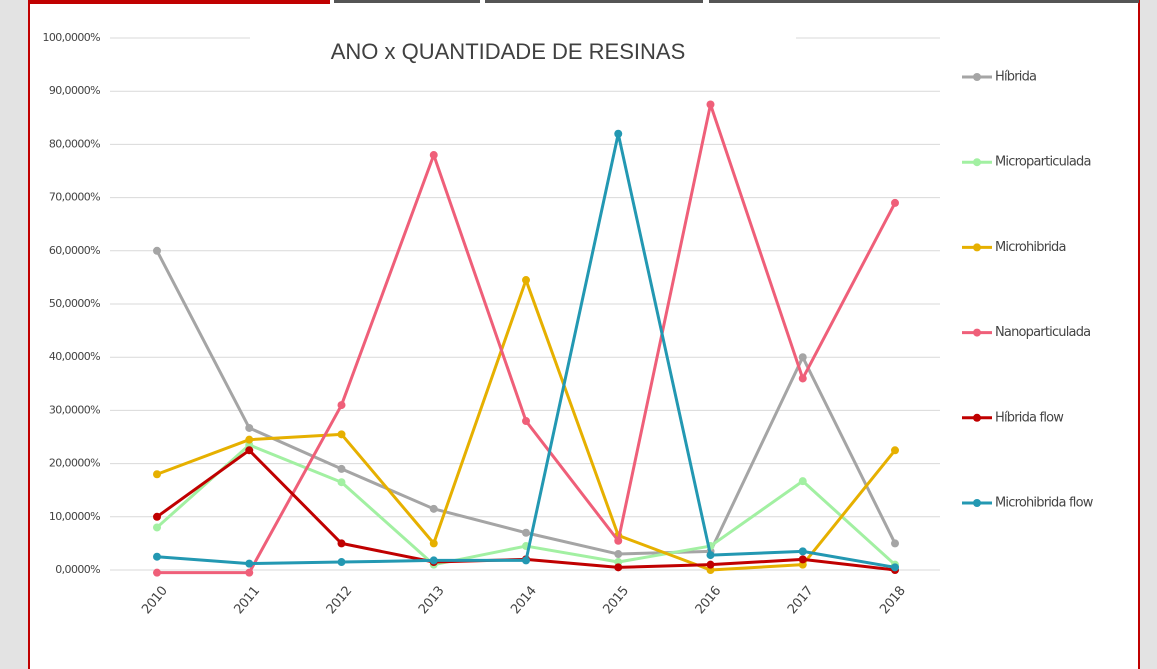  What do you see at coordinates (74, 197) in the screenshot?
I see `y-tick-label: 70,0000%` at bounding box center [74, 197].